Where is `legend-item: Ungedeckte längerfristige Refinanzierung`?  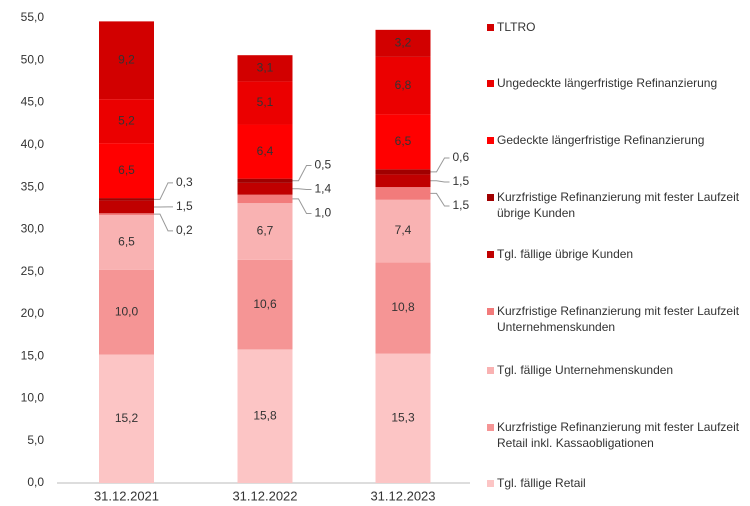
legend-item: Ungedeckte längerfristige Refinanzierung is located at coordinates (616, 83).